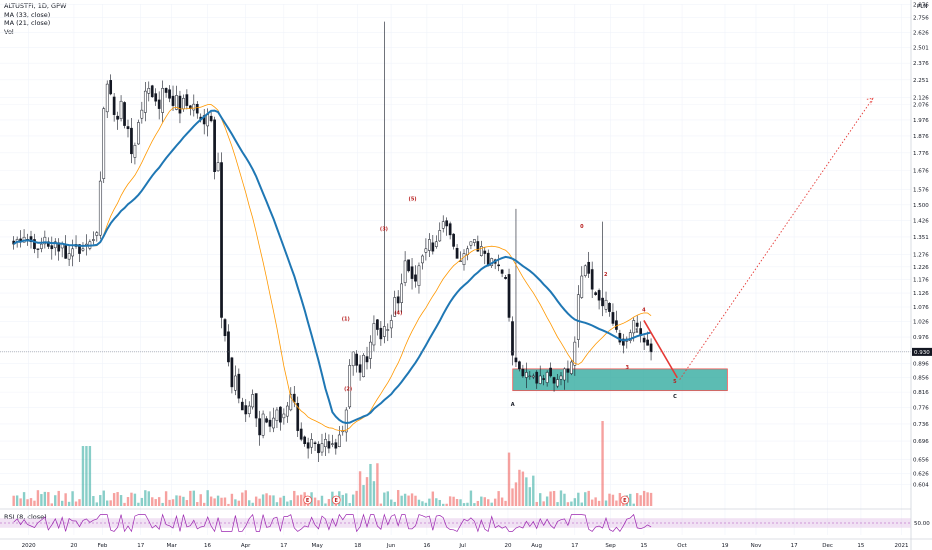 This screenshot has height=550, width=932. Describe the element at coordinates (921, 172) in the screenshot. I see `y-tick-label: 1.676` at that location.